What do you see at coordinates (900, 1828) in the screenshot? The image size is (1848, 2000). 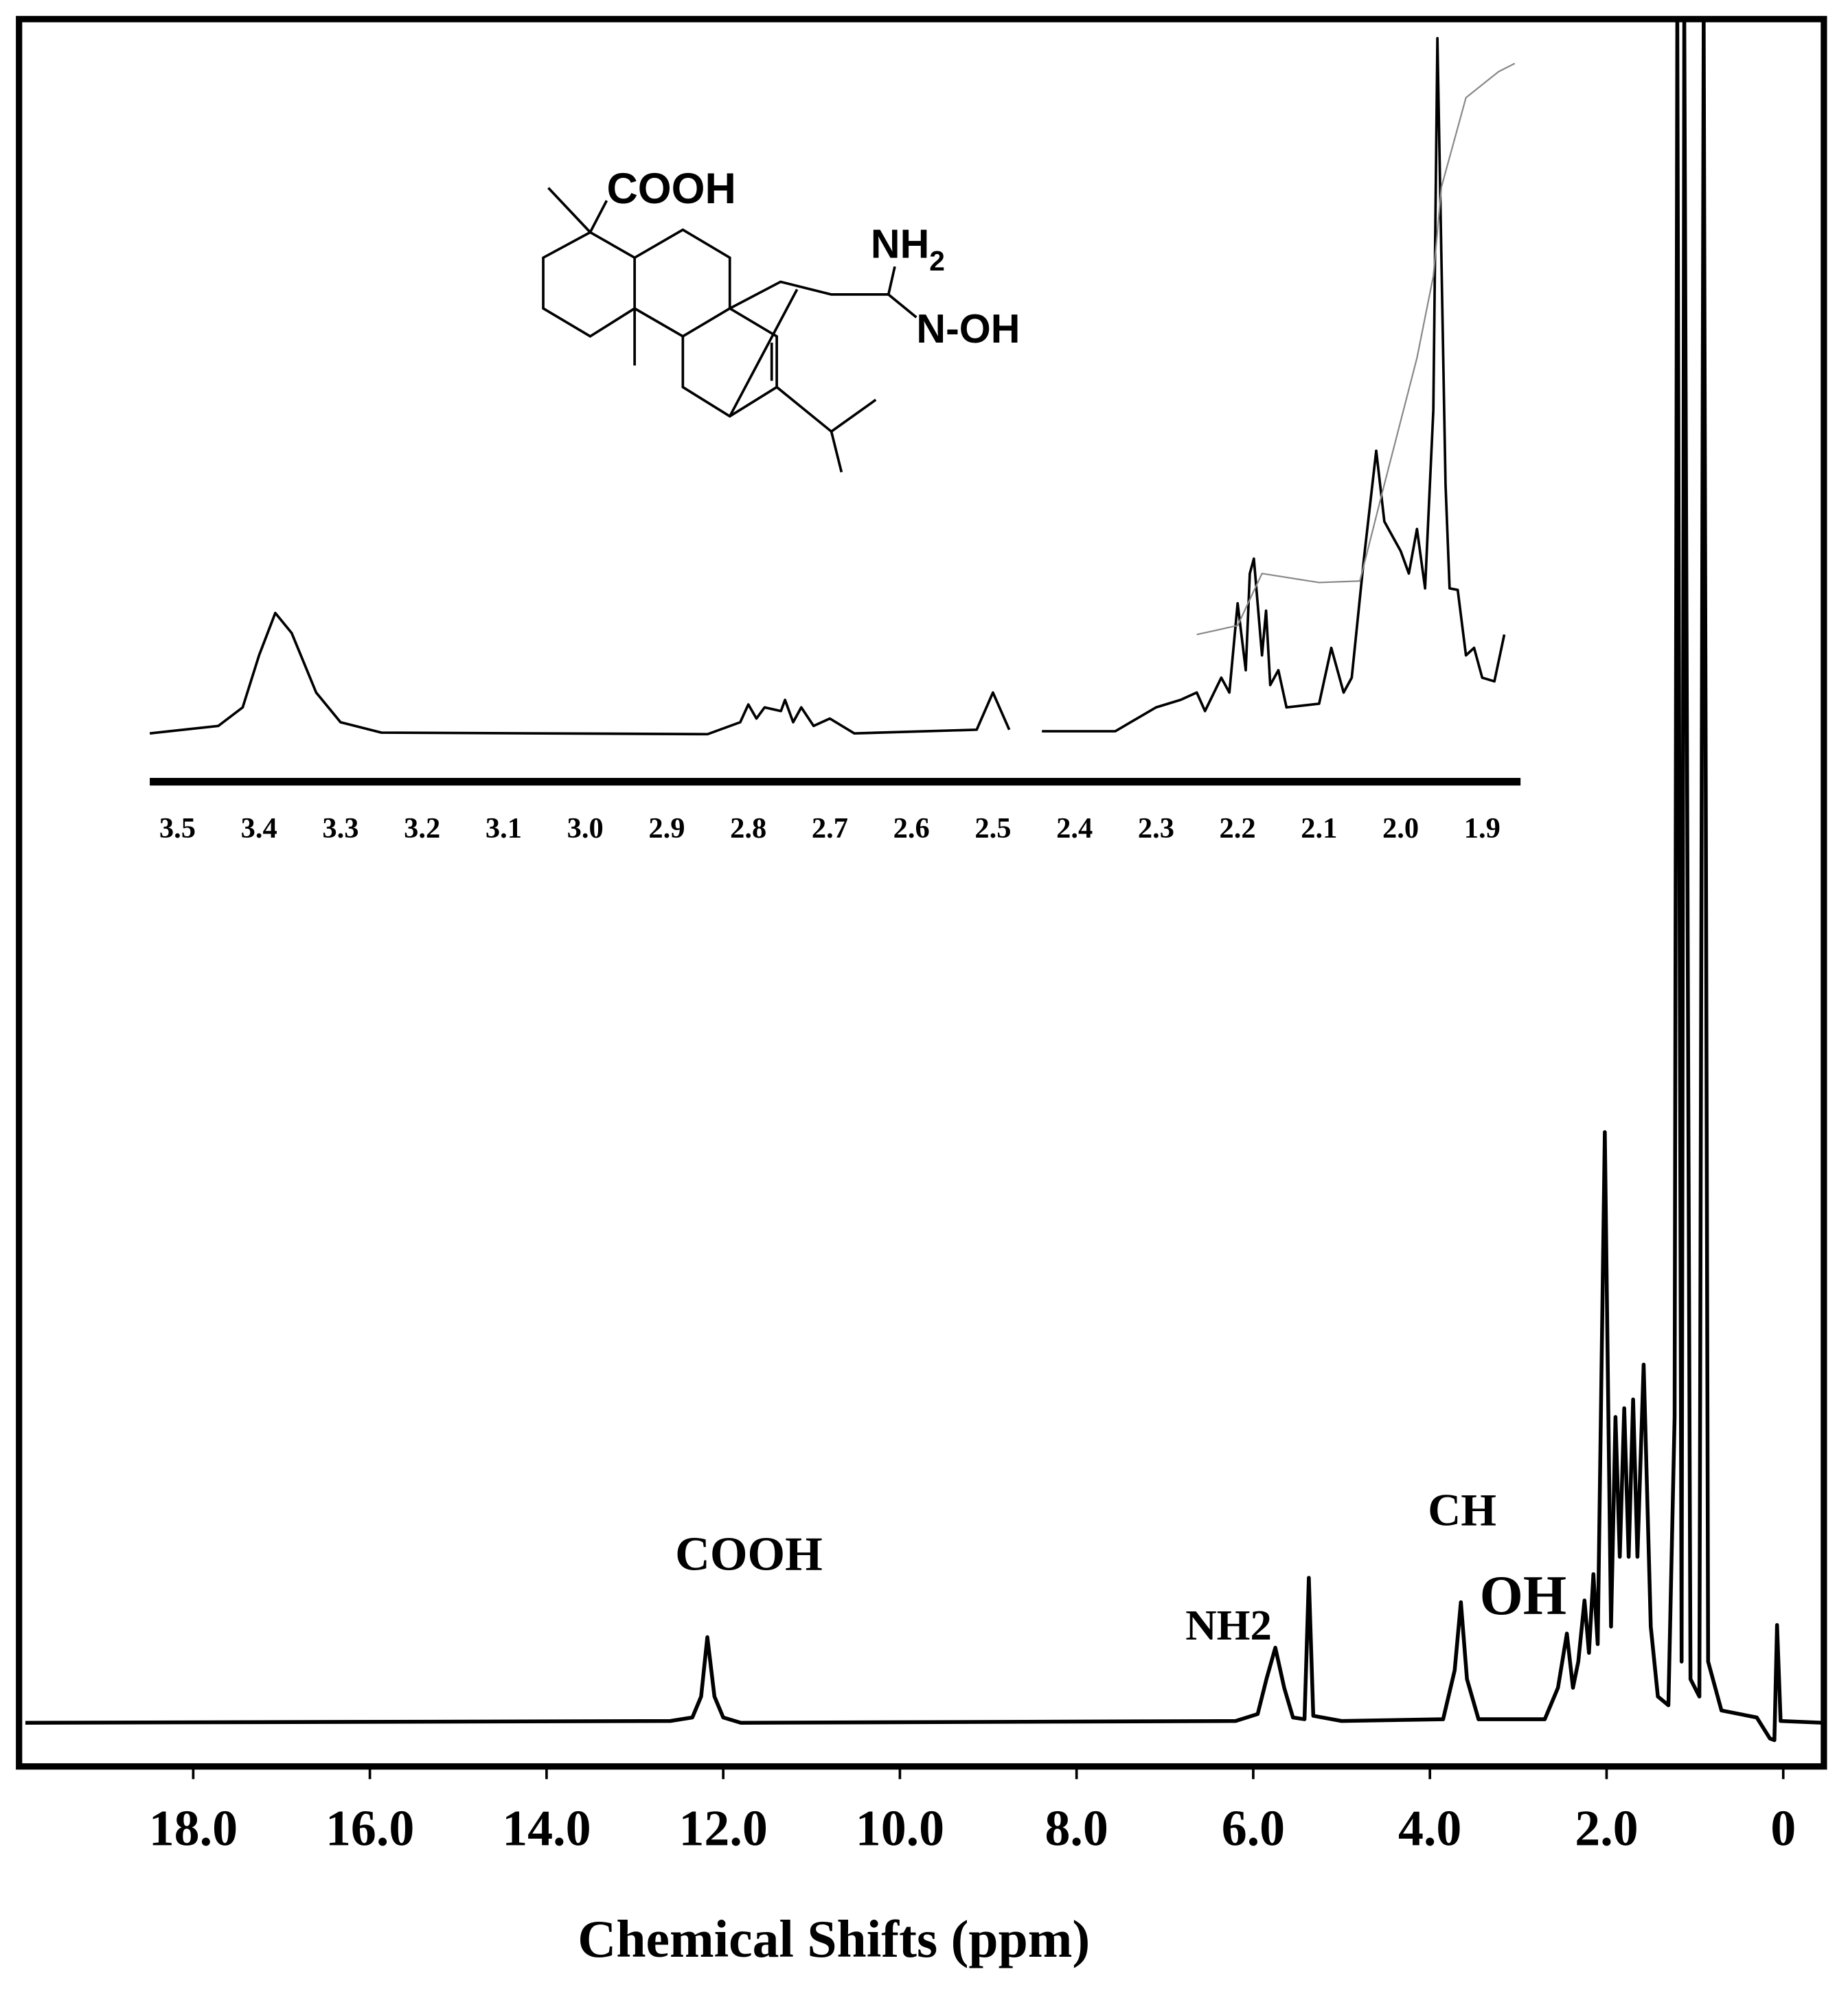 I see `x-tick-label: 10.0` at bounding box center [900, 1828].